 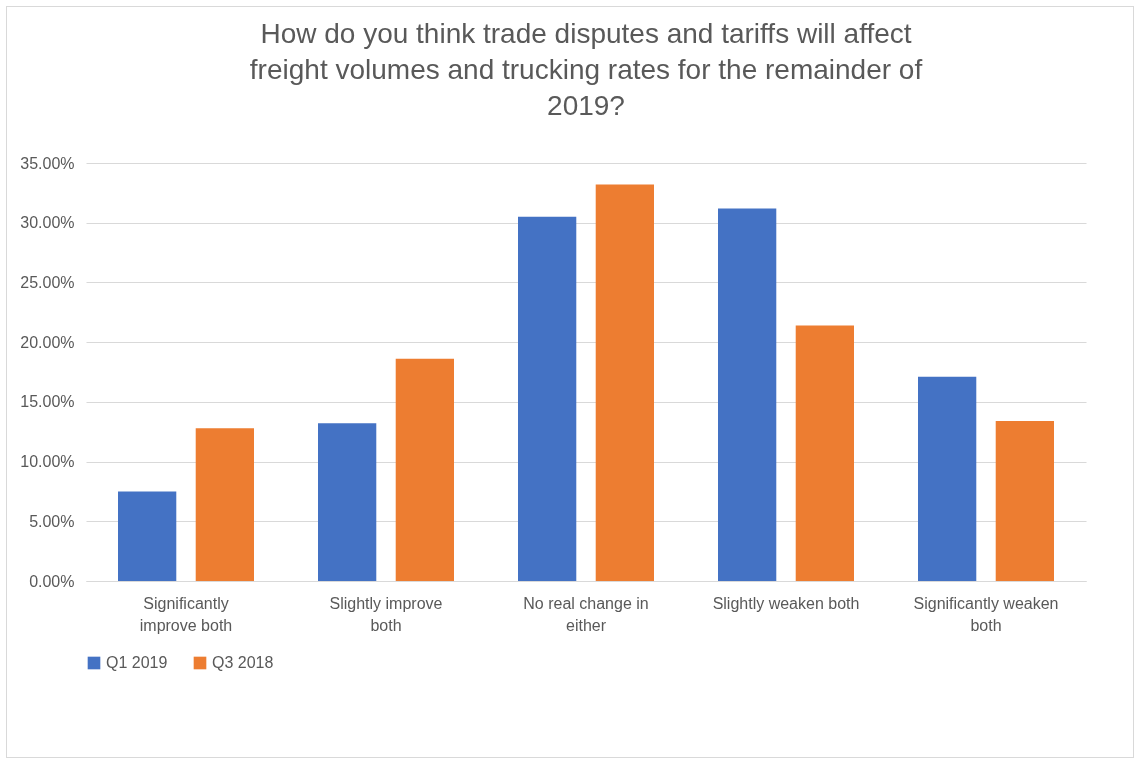 What do you see at coordinates (586, 614) in the screenshot?
I see `x-tick-label: No real change in either` at bounding box center [586, 614].